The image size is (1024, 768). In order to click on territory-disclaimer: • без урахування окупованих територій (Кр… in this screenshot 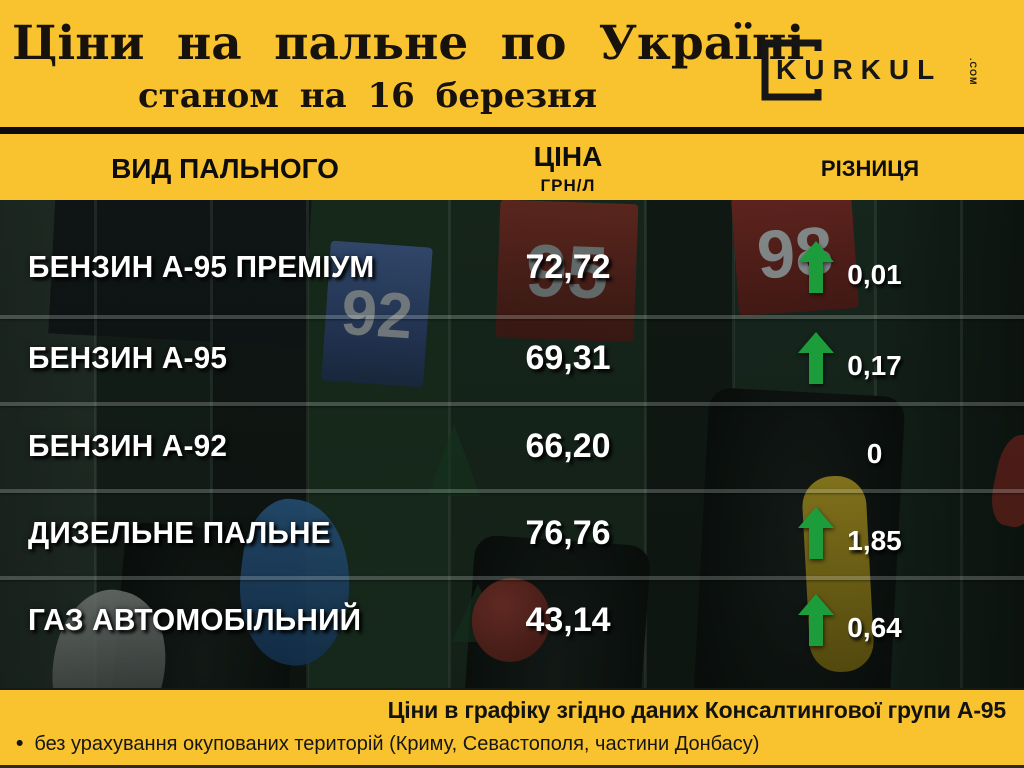, I will do `click(387, 744)`.